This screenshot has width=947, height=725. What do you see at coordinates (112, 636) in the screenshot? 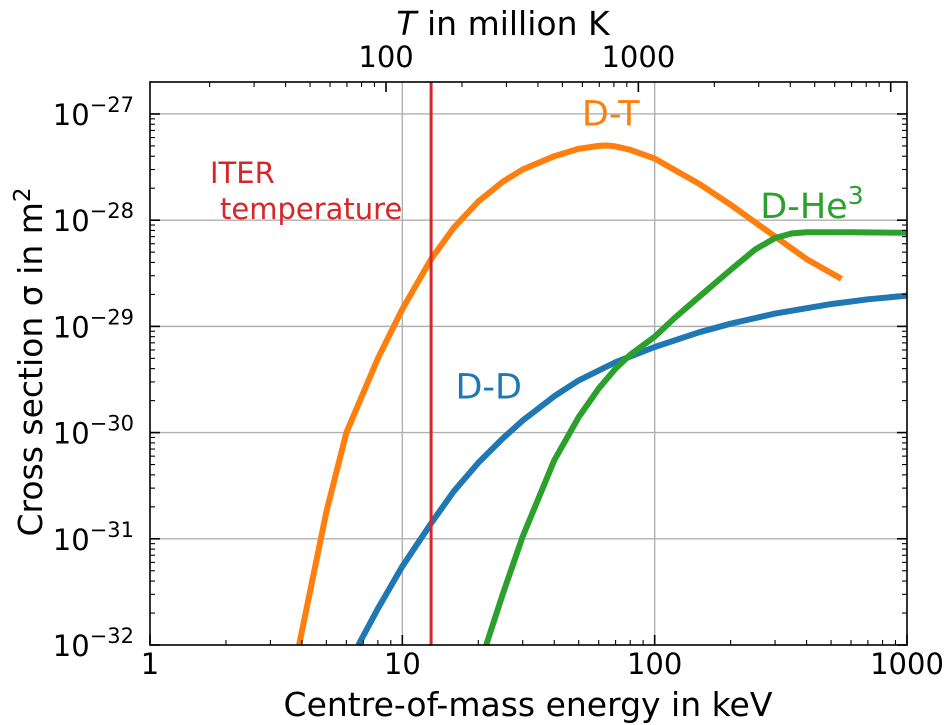
I see `y-tick-label-exponent: −32` at bounding box center [112, 636].